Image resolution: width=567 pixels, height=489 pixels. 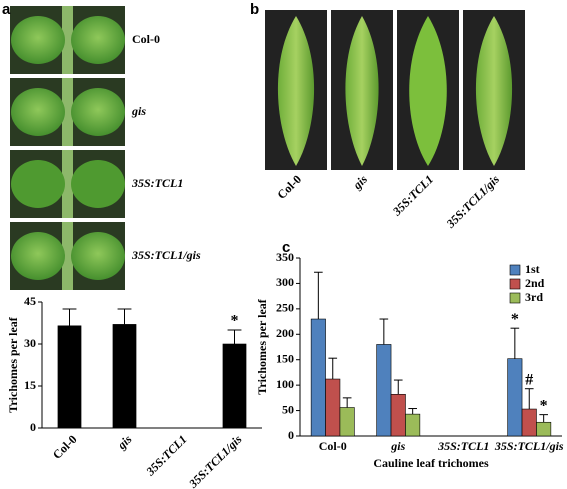 I want to click on legend-label: 1st, so click(x=532, y=269).